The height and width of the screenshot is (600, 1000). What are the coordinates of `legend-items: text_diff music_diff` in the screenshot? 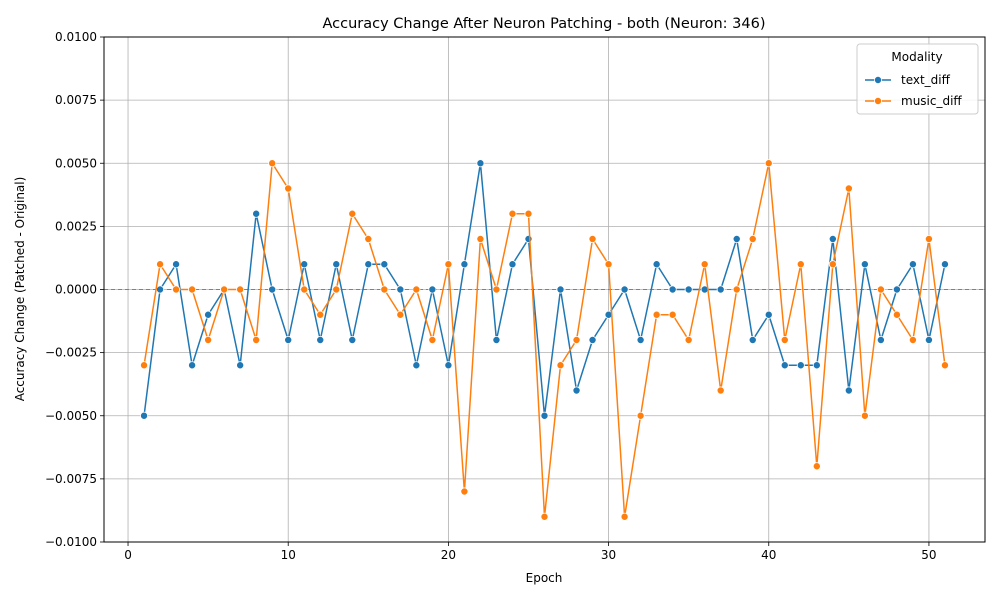 It's located at (913, 90).